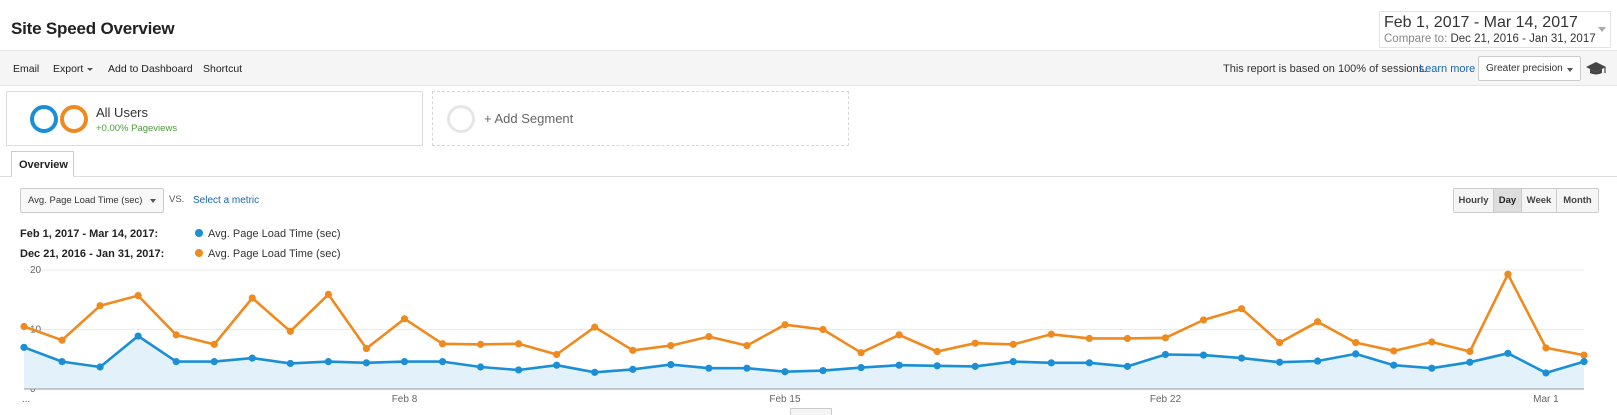  Describe the element at coordinates (1596, 69) in the screenshot. I see `graduation-cap-icon` at that location.